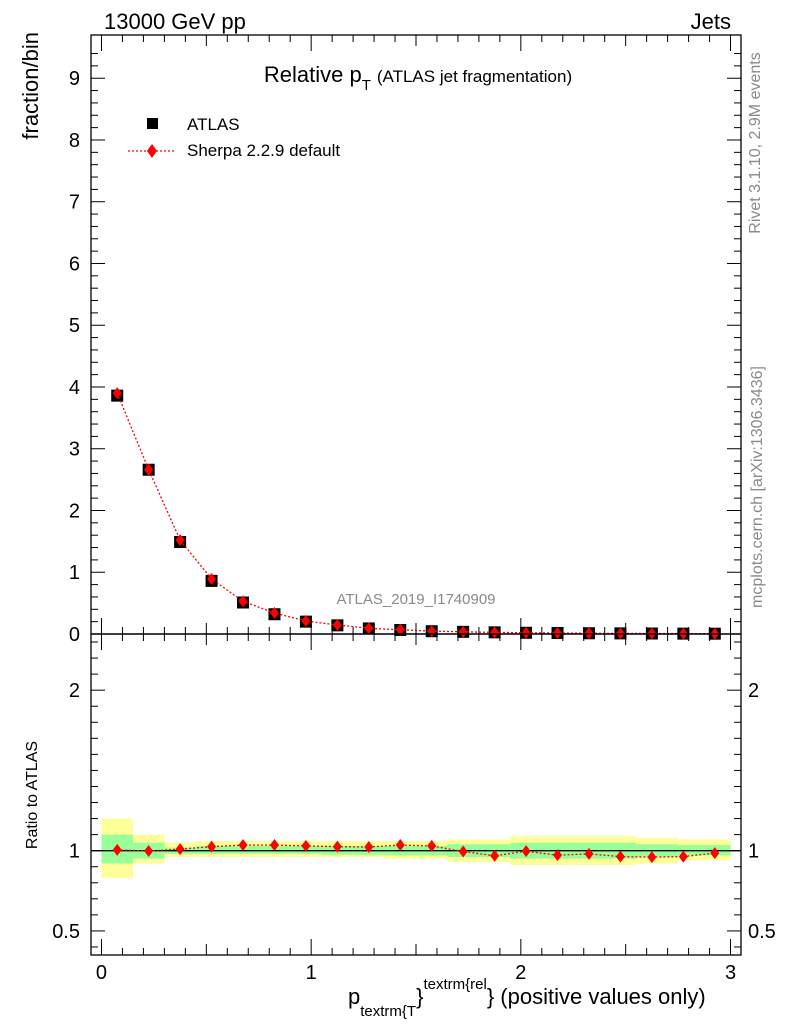 This screenshot has height=1024, width=786. I want to click on ratio-y-tick-label: 2, so click(74, 691).